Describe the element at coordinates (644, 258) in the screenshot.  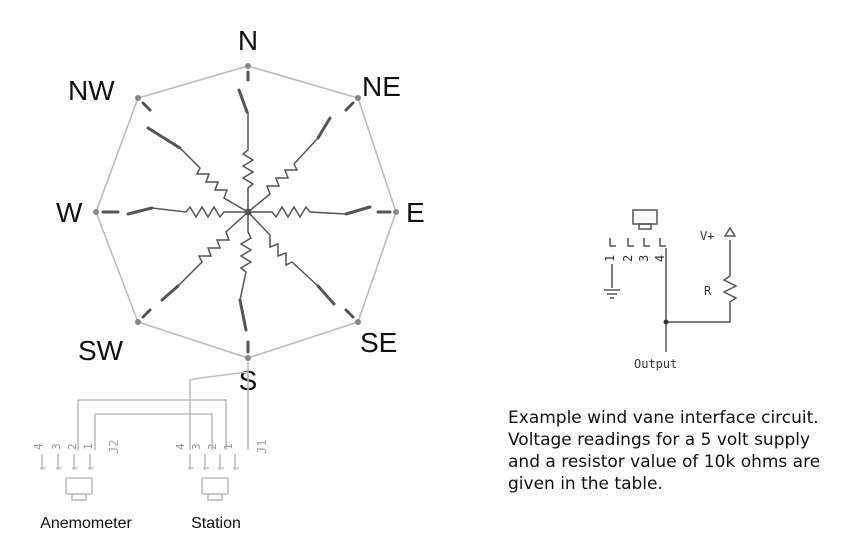
I see `circuit-pin-3: 3` at that location.